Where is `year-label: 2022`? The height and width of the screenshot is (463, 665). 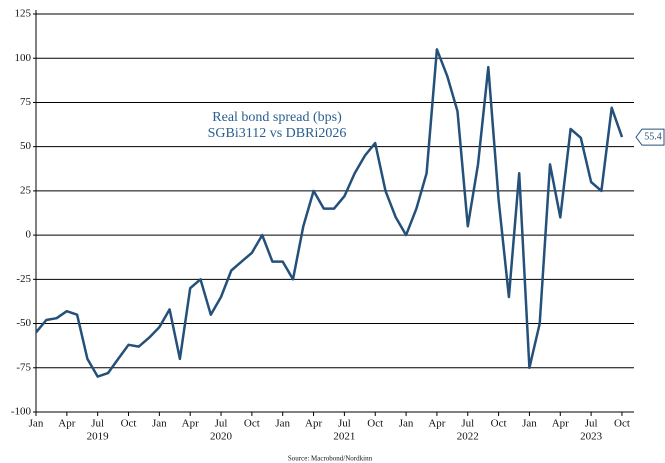 year-label: 2022 is located at coordinates (468, 437).